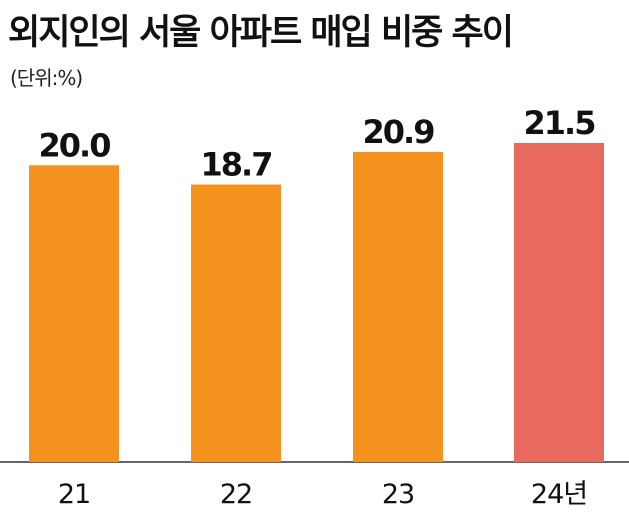 This screenshot has height=516, width=629. What do you see at coordinates (236, 165) in the screenshot?
I see `value-label-22: 18.7` at bounding box center [236, 165].